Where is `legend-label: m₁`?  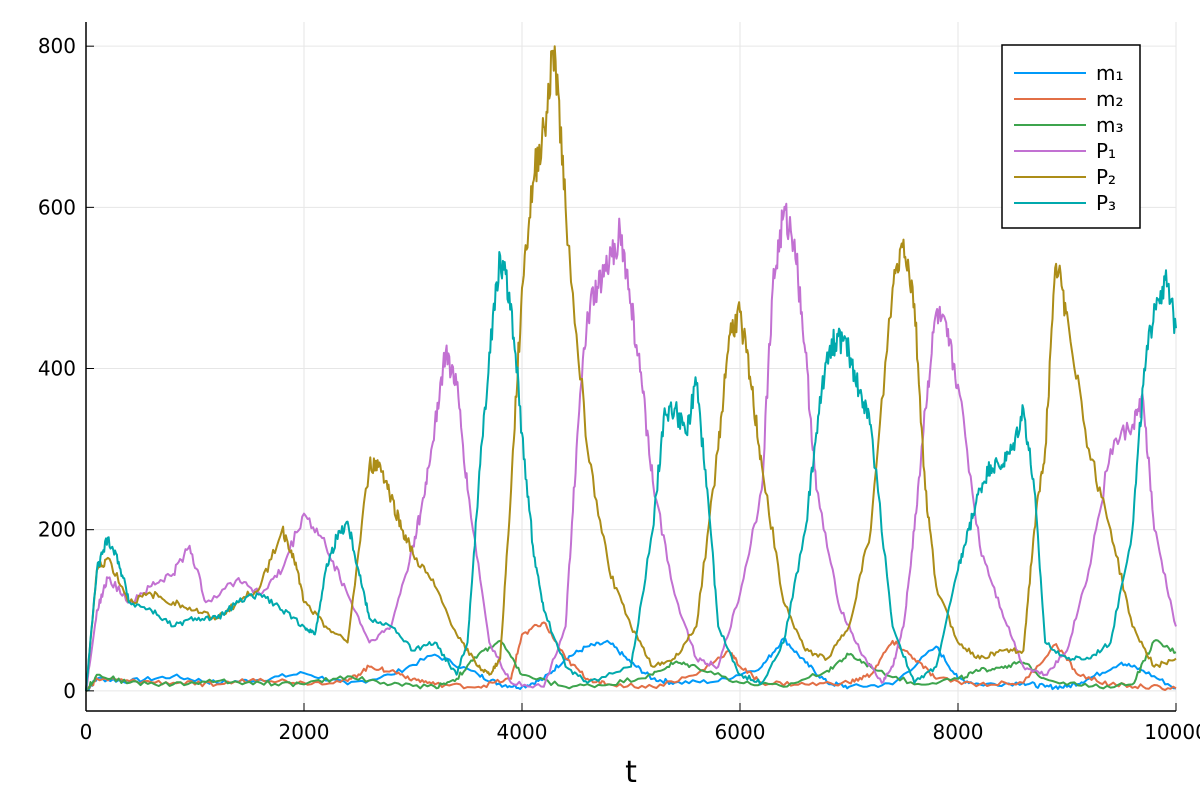 legend-label: m₁ is located at coordinates (1110, 73).